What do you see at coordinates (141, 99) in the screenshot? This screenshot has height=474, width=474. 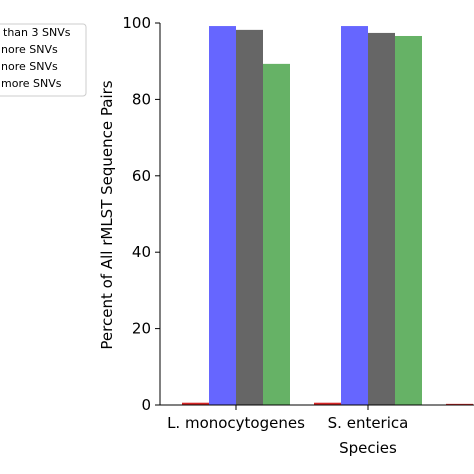 I see `y-tick-label: 80` at bounding box center [141, 99].